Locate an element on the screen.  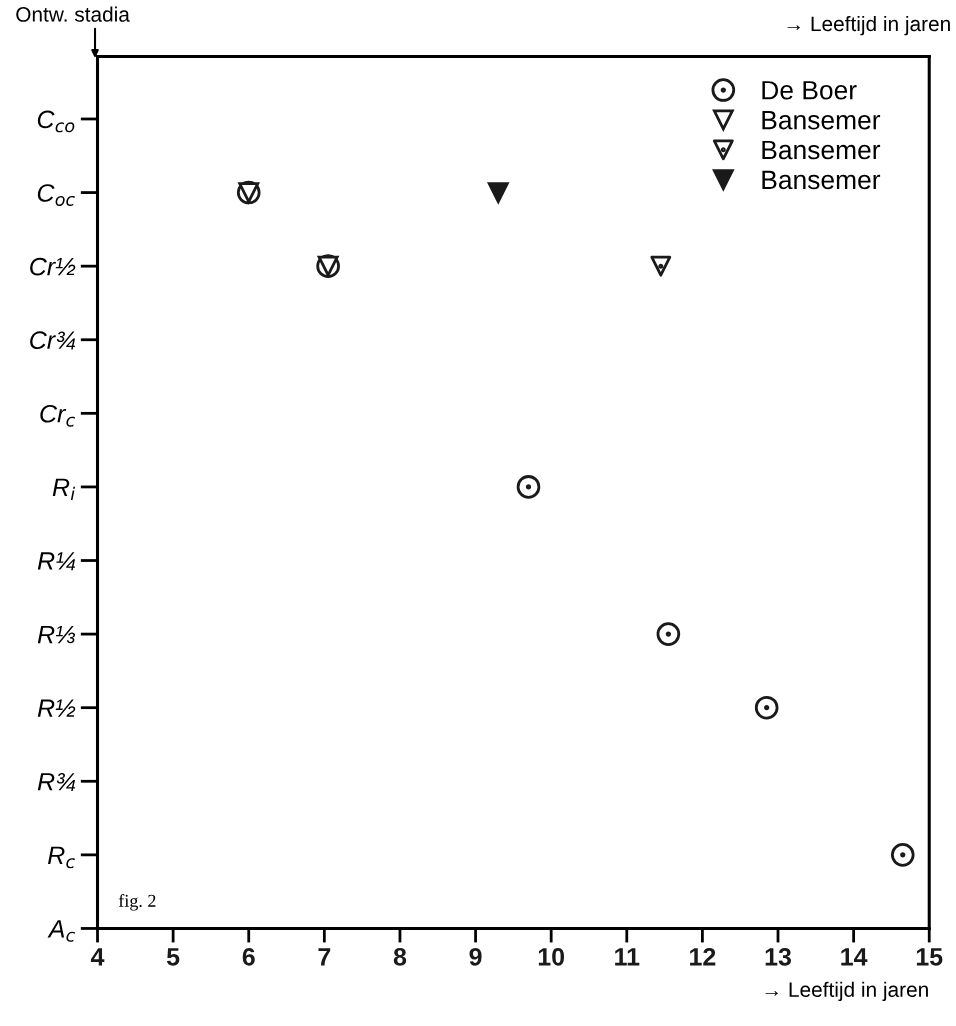
x-tick-label: 7 is located at coordinates (324, 957).